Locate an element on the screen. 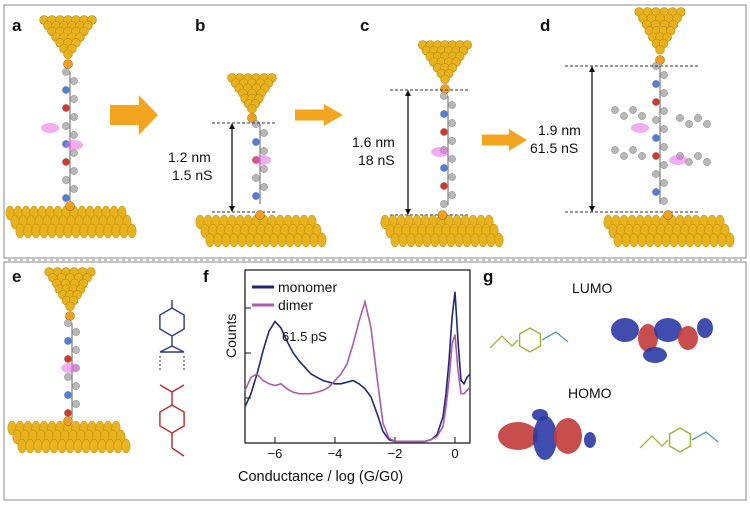 Image resolution: width=750 pixels, height=505 pixels. series-line-monomer is located at coordinates (357, 367).